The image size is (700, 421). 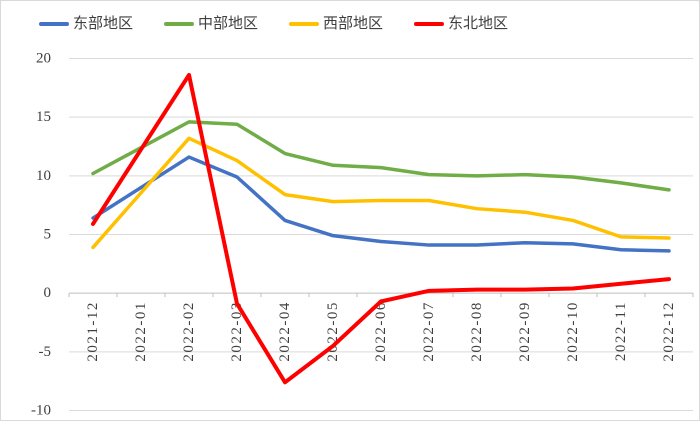 What do you see at coordinates (43, 176) in the screenshot?
I see `y-tick-label: 10` at bounding box center [43, 176].